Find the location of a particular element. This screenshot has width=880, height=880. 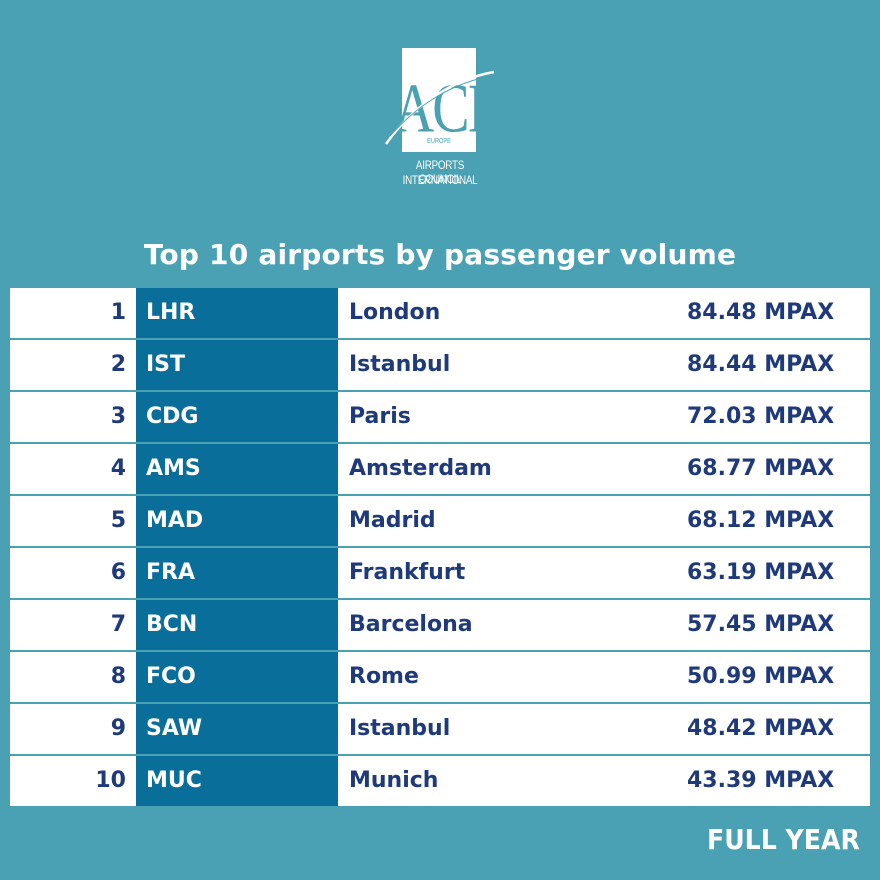

code-cell: IST is located at coordinates (237, 365).